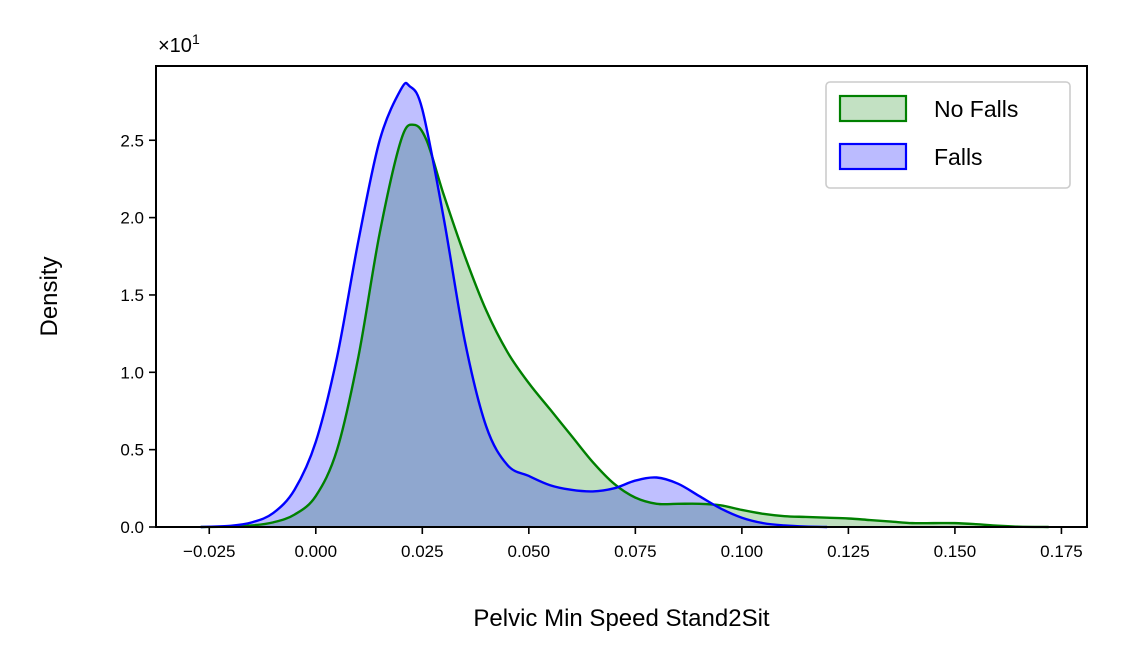 The height and width of the screenshot is (666, 1128). Describe the element at coordinates (132, 450) in the screenshot. I see `y-tick-label: 0.5` at that location.